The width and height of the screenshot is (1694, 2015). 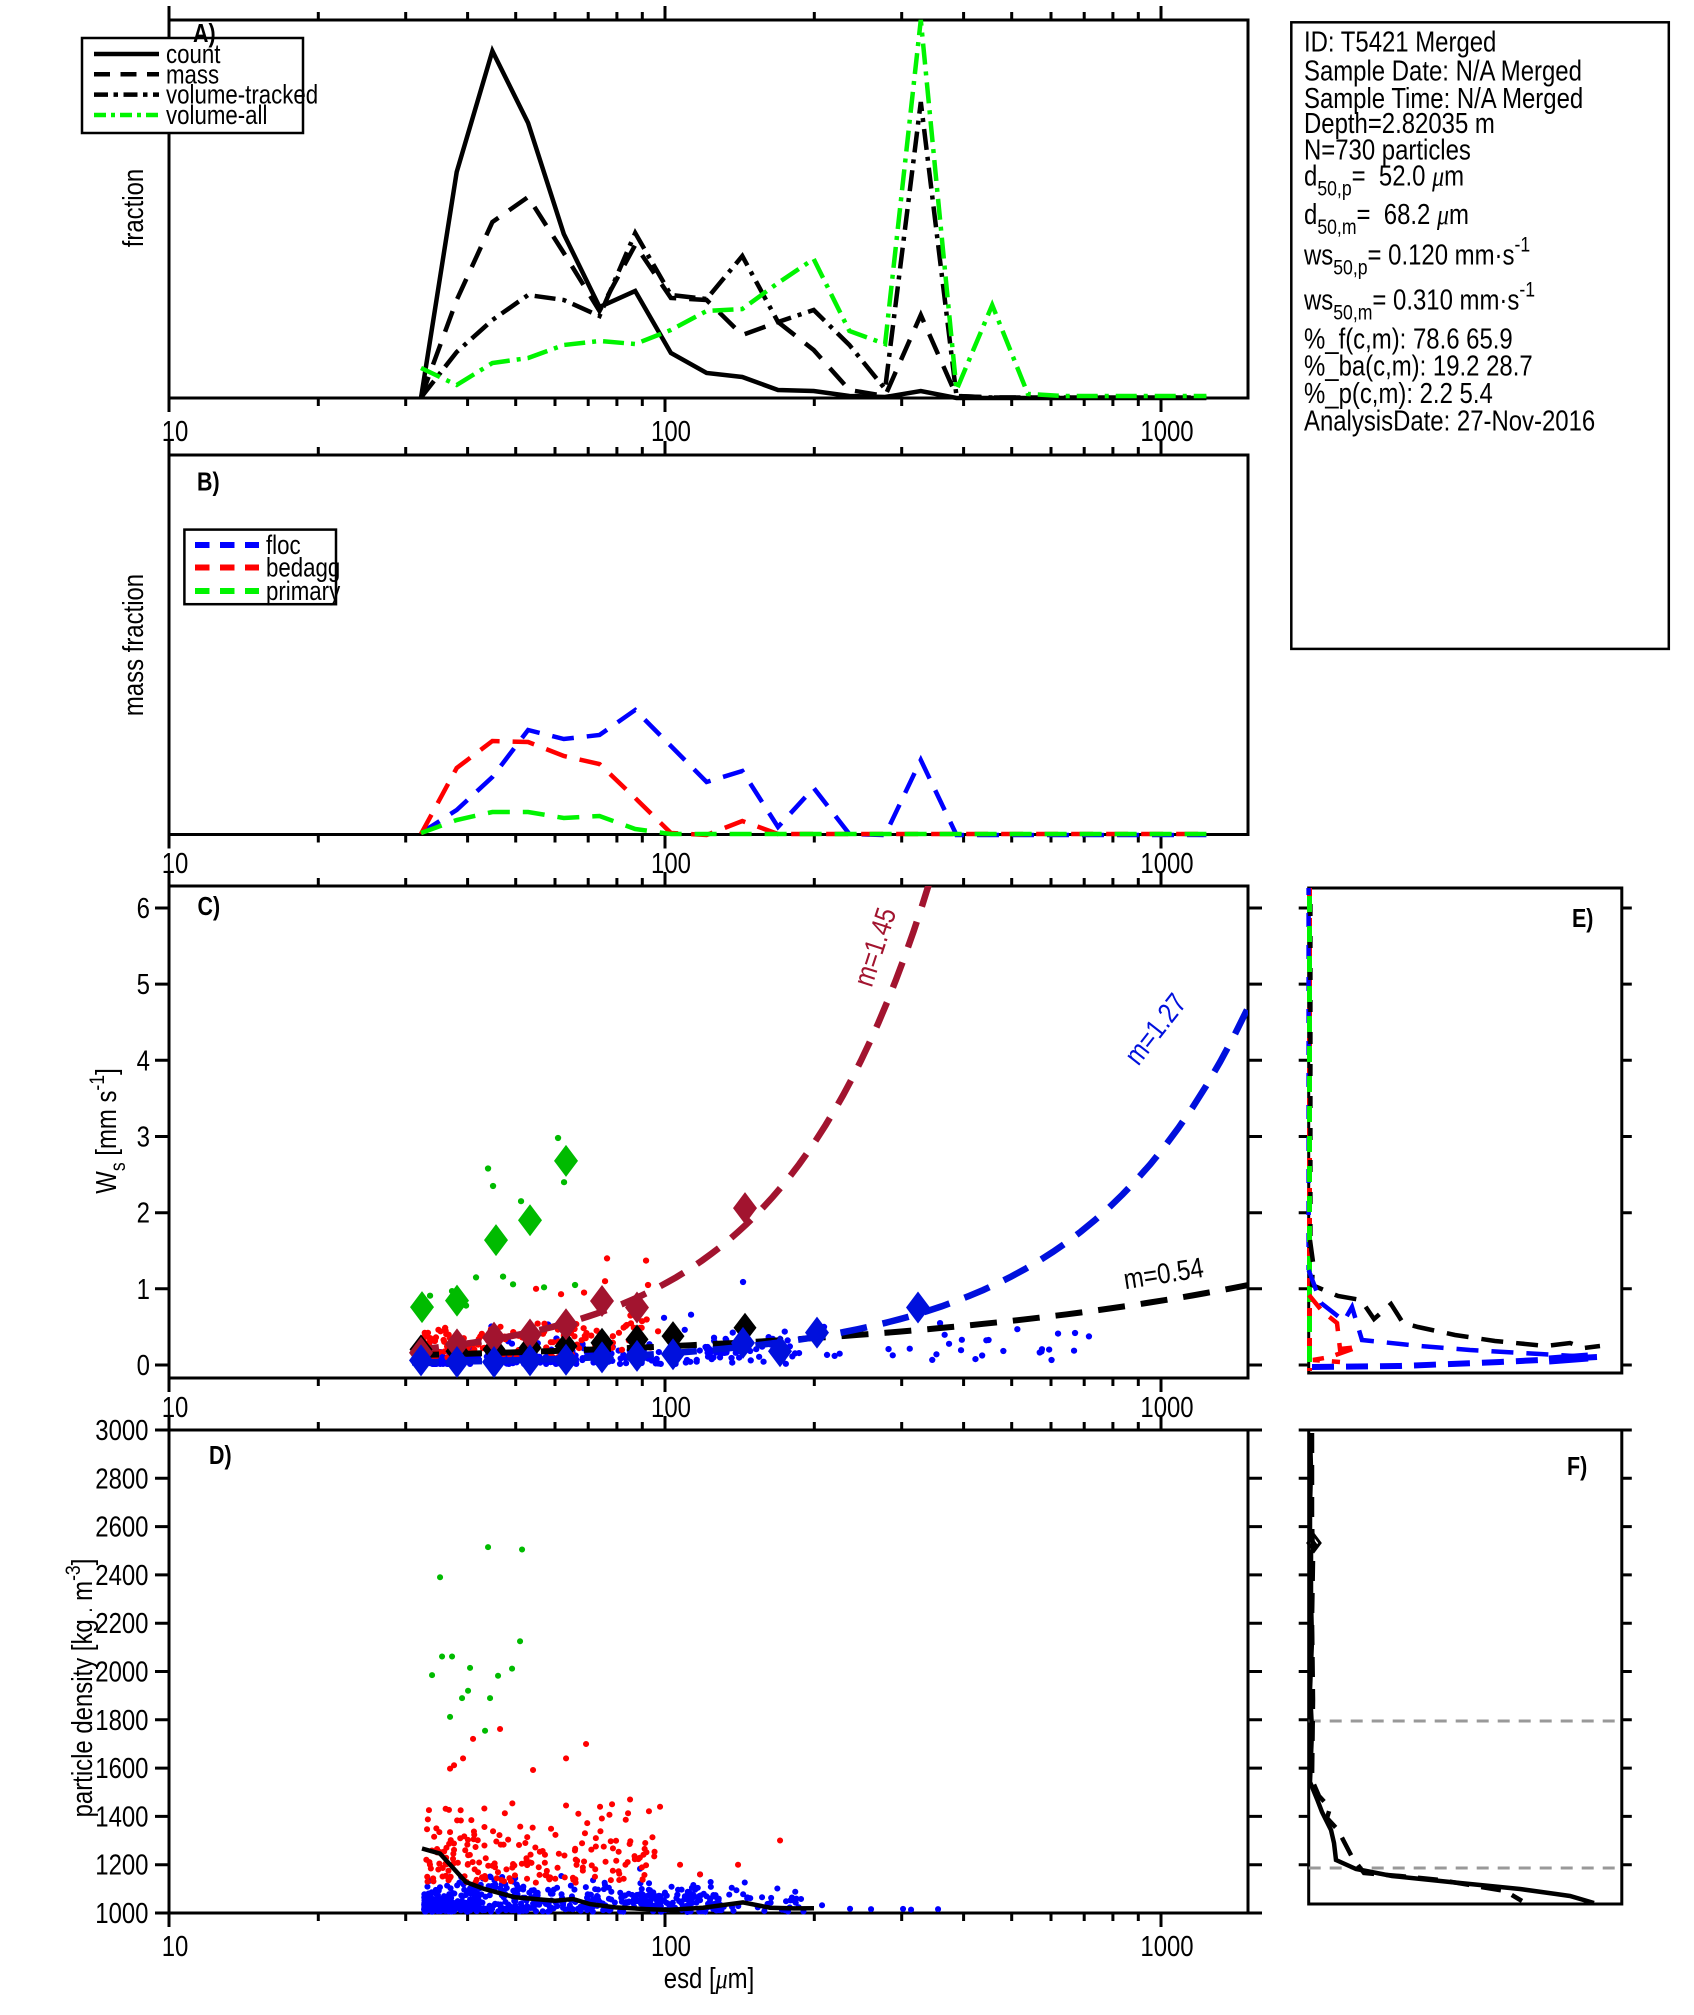 What do you see at coordinates (1443, 98) in the screenshot?
I see `svg-text: Sample Time: N/A Merged` at bounding box center [1443, 98].